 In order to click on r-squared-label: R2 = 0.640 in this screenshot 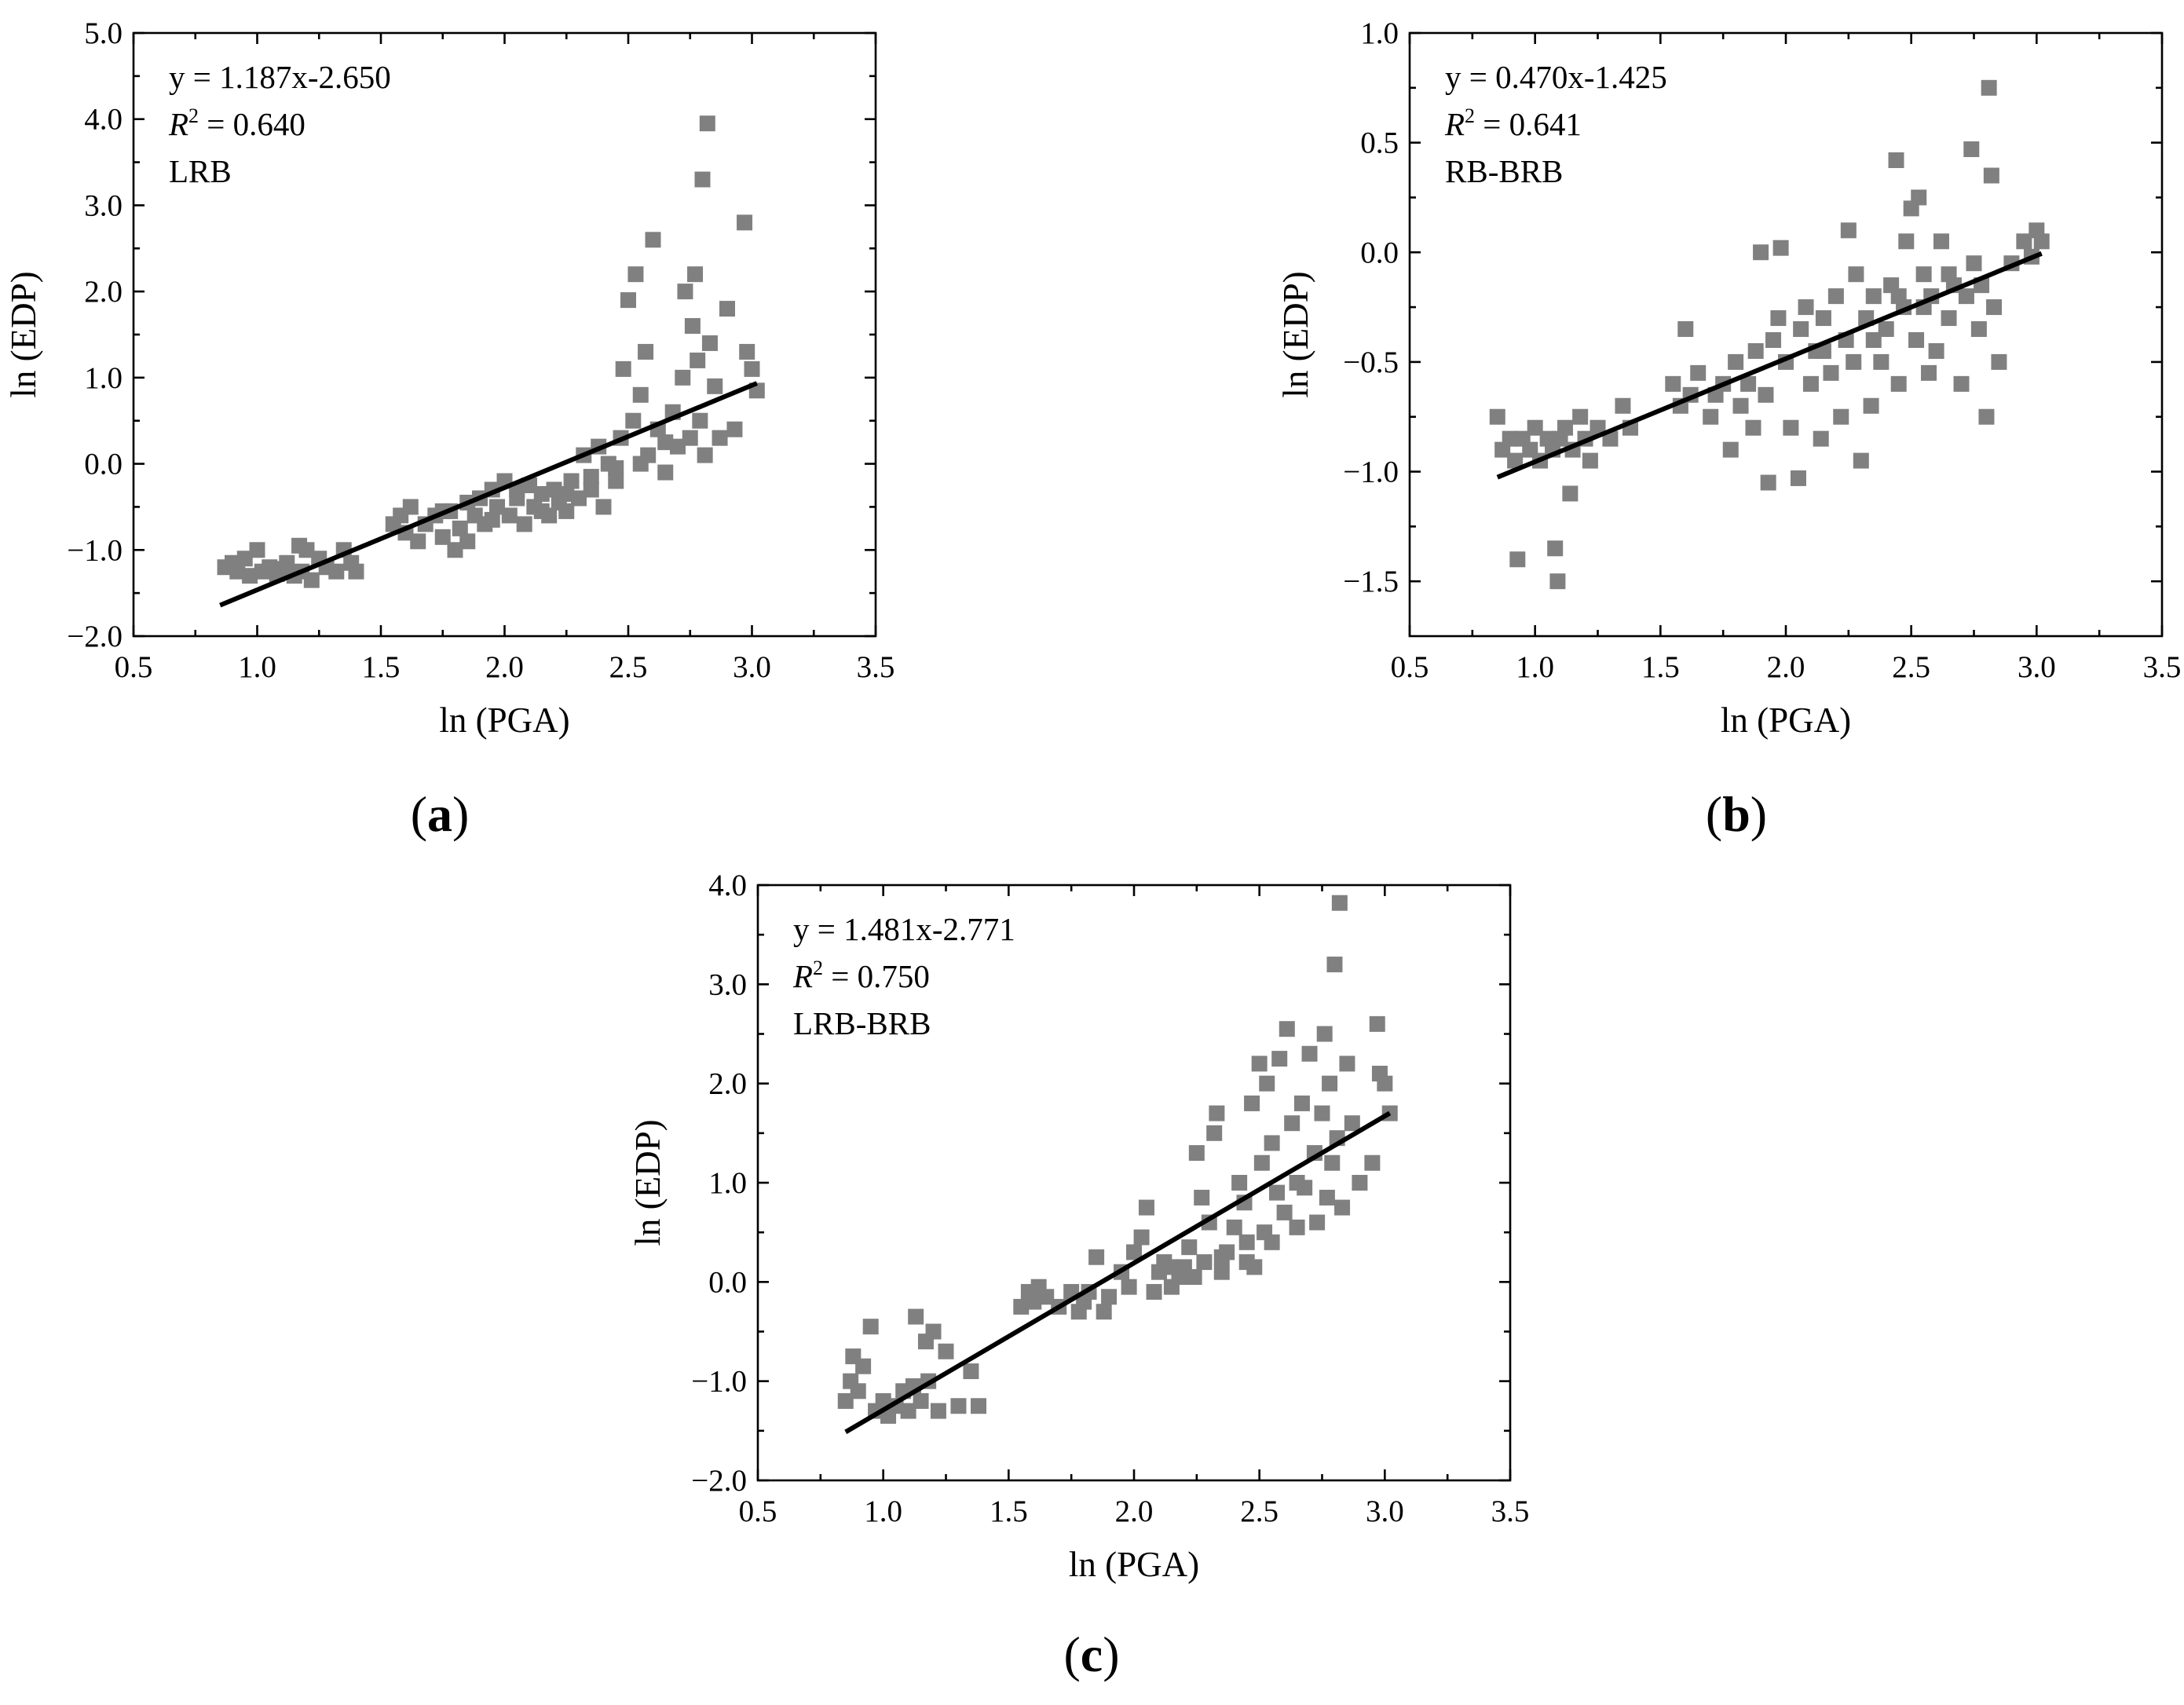, I will do `click(236, 123)`.